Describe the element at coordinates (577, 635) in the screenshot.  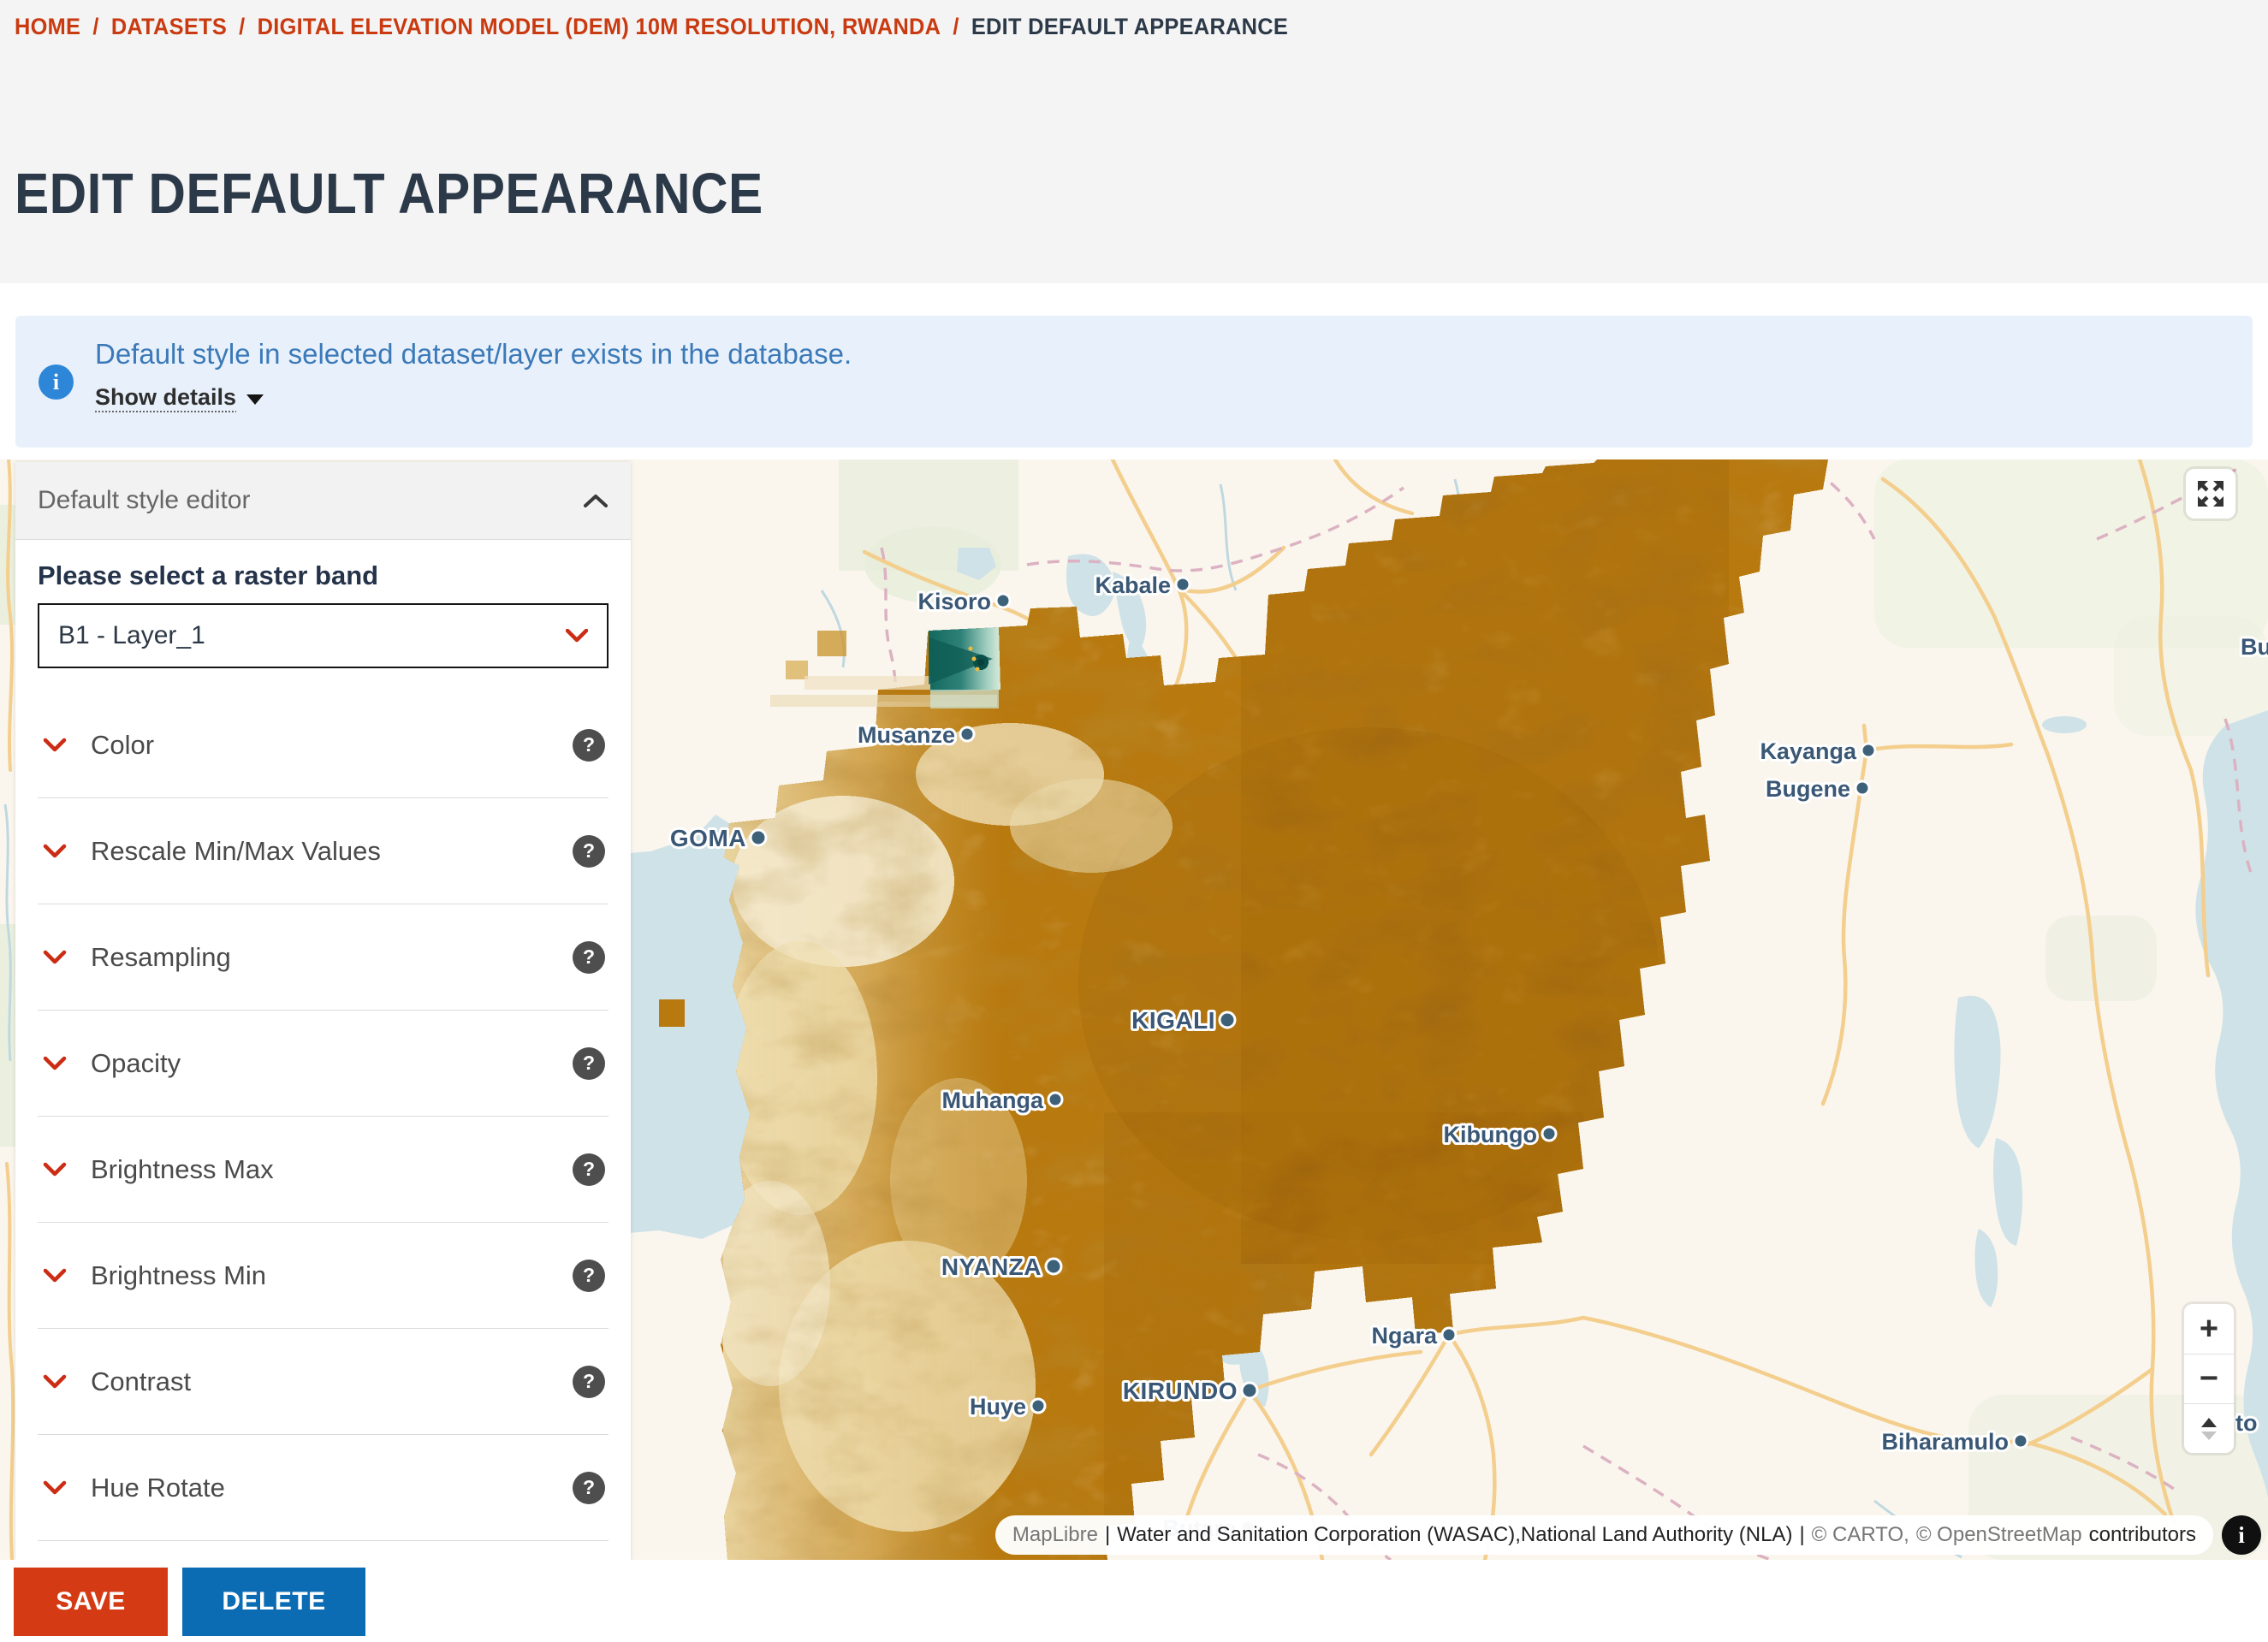
I see `select-chevron-down-icon` at that location.